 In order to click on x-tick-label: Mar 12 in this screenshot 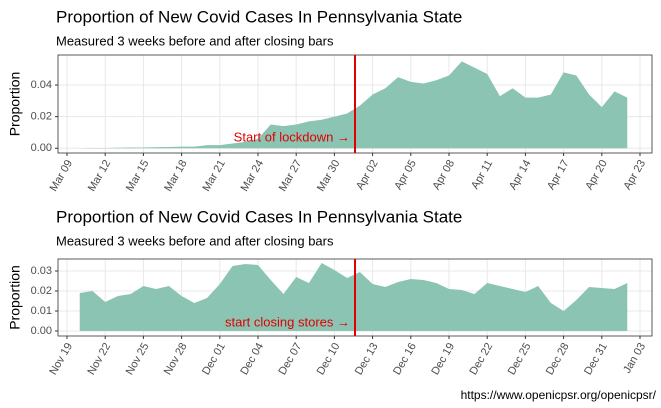, I will do `click(100, 176)`.